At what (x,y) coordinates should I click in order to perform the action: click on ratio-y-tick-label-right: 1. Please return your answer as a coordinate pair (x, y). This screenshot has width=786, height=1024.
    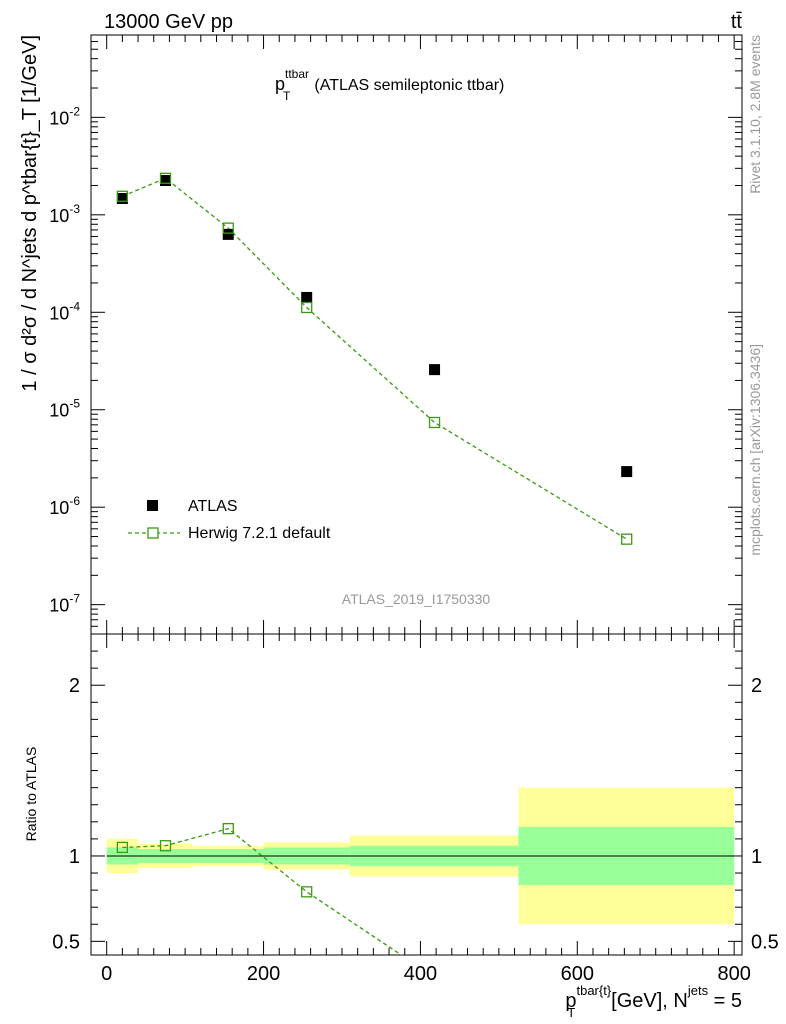
    Looking at the image, I should click on (756, 857).